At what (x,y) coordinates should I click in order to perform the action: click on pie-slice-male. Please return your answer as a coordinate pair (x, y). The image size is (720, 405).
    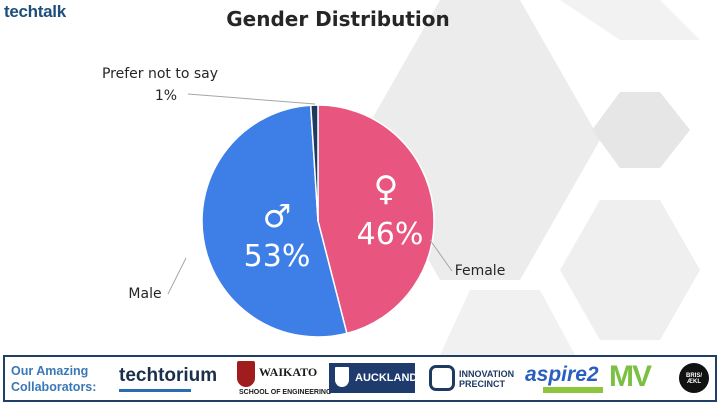
    Looking at the image, I should click on (274, 221).